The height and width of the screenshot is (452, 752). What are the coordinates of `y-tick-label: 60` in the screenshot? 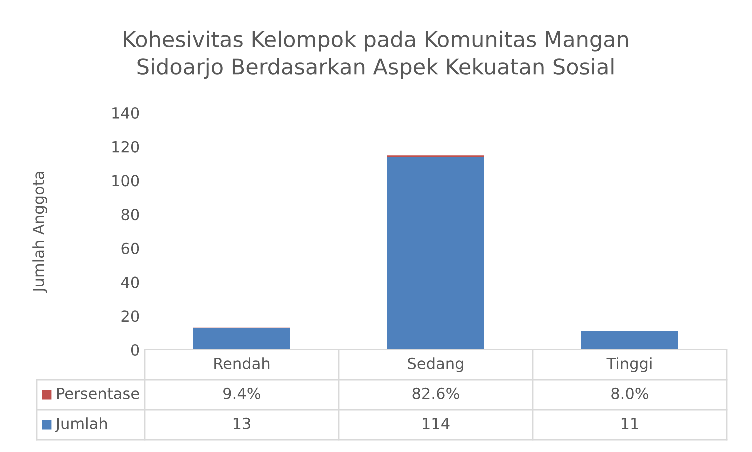 It's located at (131, 248).